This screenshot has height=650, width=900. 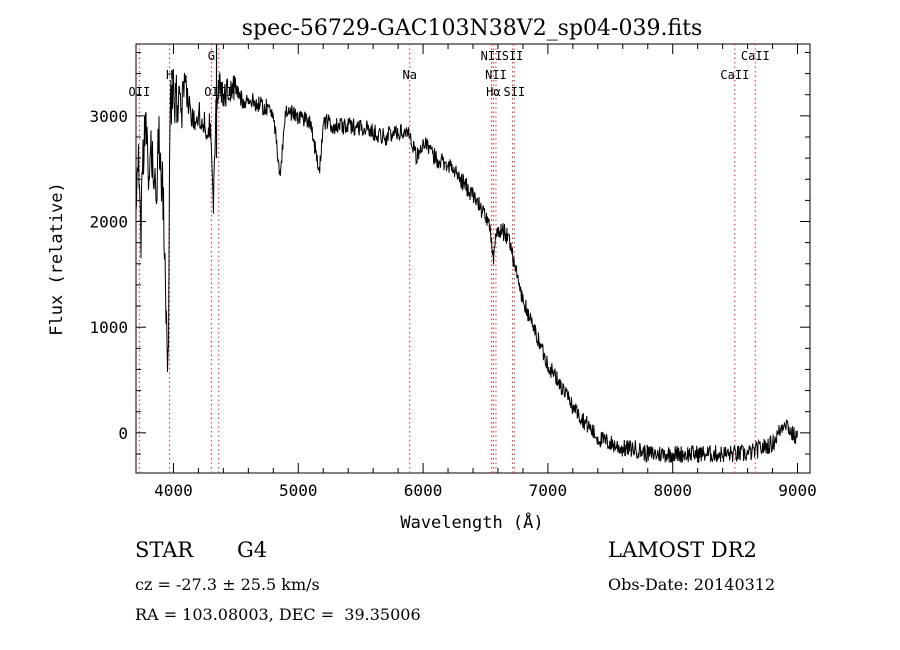 What do you see at coordinates (471, 522) in the screenshot?
I see `x-axis-label: Wavelength (Å)` at bounding box center [471, 522].